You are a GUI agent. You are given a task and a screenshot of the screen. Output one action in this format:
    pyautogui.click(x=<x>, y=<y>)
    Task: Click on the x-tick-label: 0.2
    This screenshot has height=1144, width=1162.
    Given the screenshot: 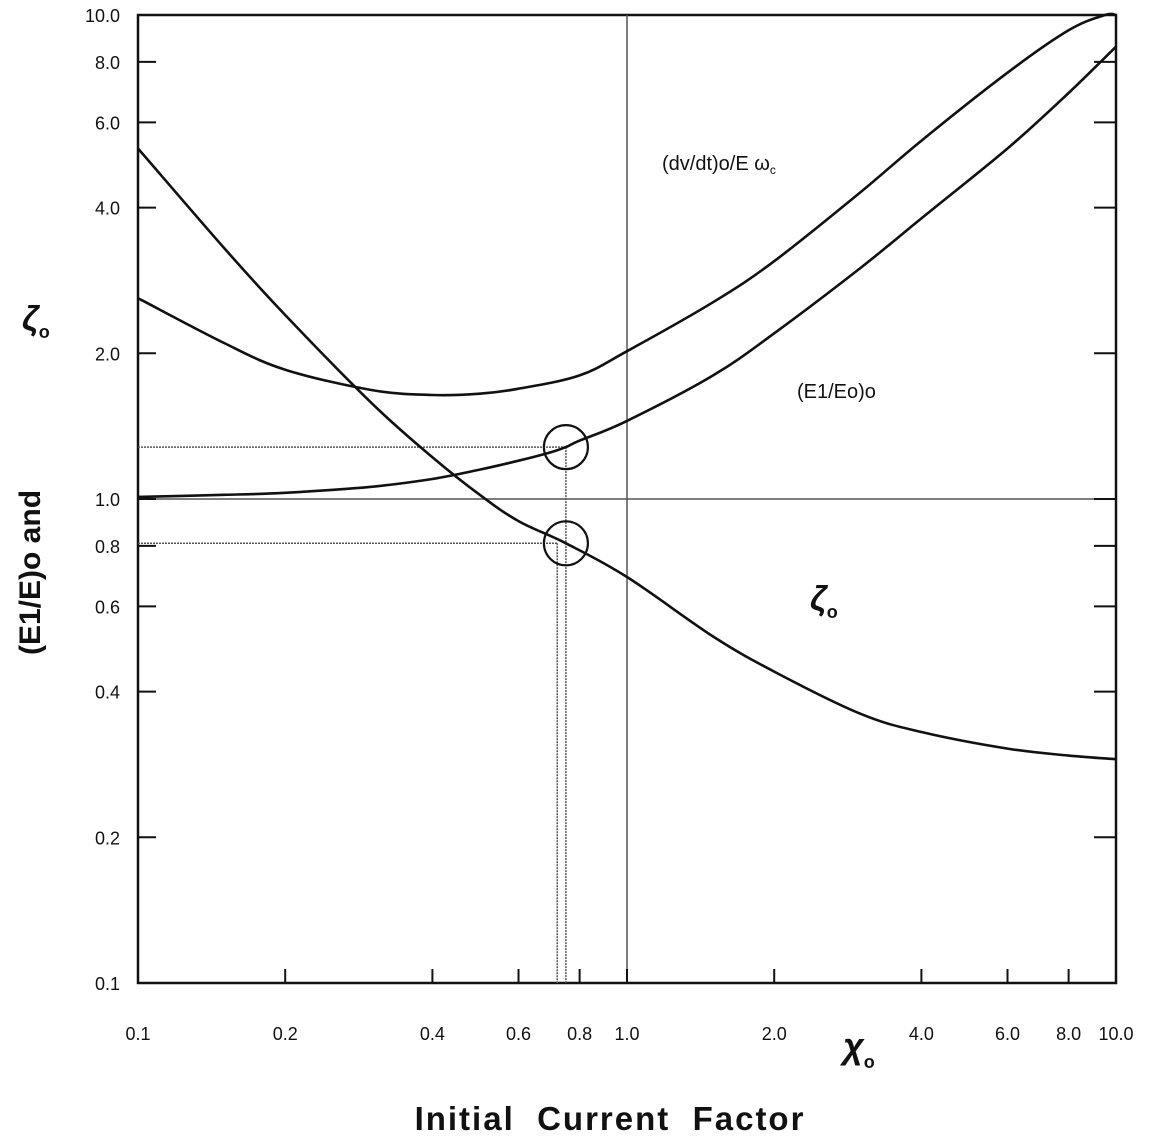 What is the action you would take?
    pyautogui.click(x=285, y=1034)
    